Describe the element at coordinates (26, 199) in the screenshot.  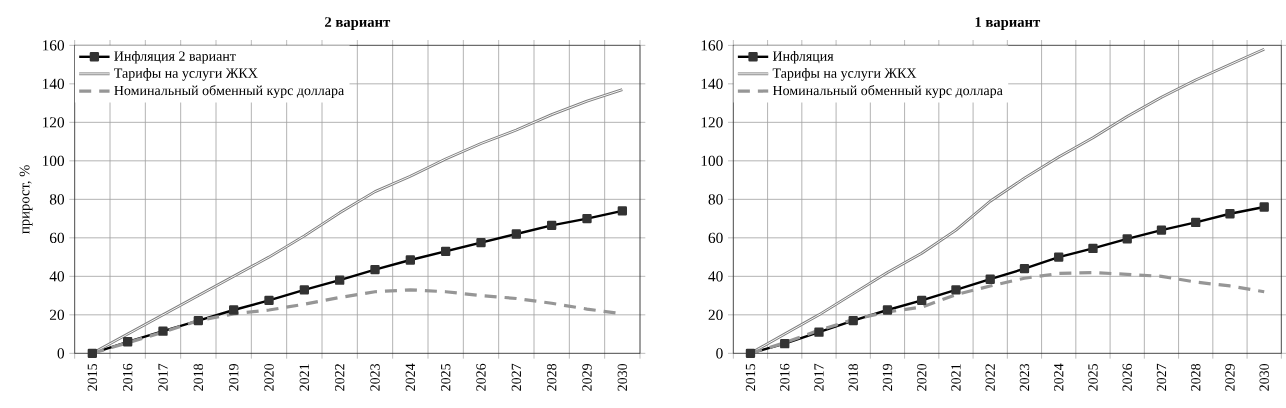
I see `y-axis-title: прирост, %` at that location.